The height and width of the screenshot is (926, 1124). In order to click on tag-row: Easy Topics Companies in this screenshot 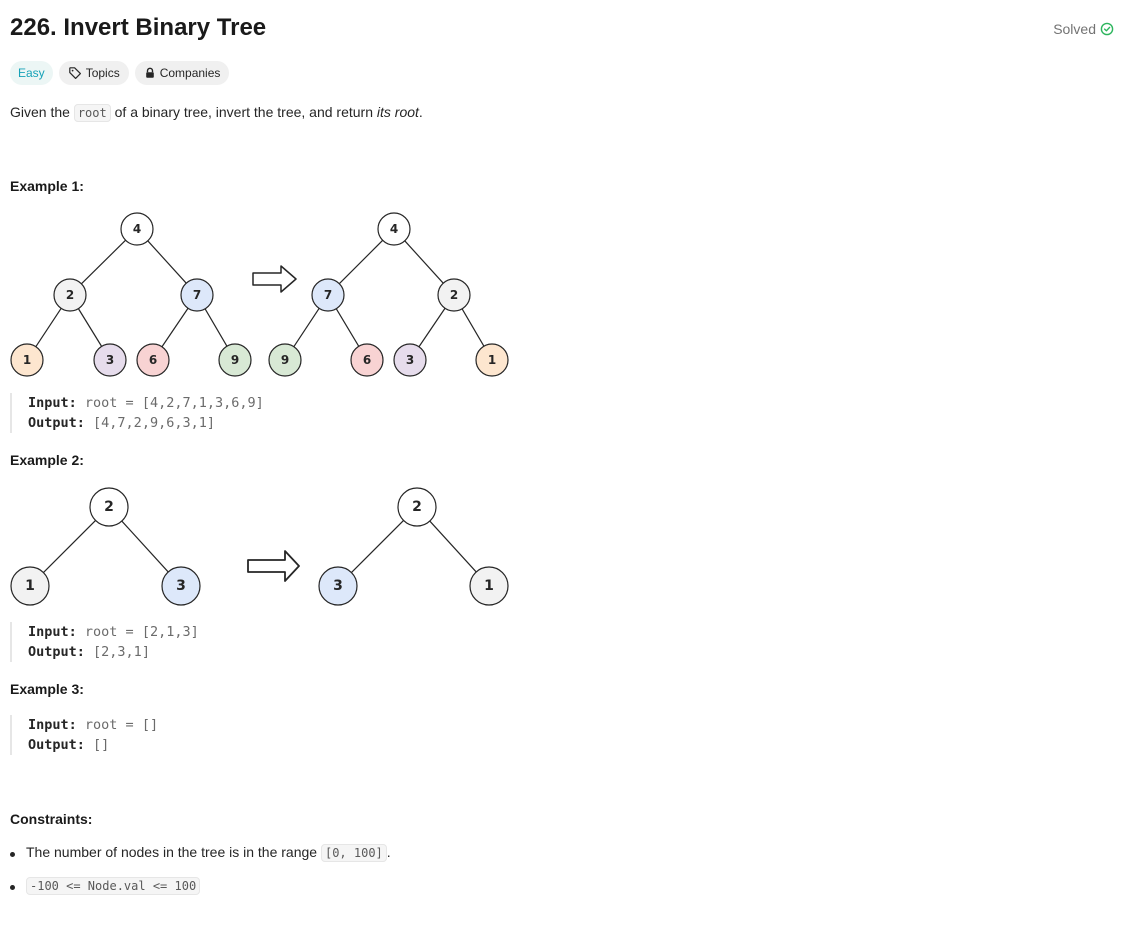, I will do `click(120, 73)`.